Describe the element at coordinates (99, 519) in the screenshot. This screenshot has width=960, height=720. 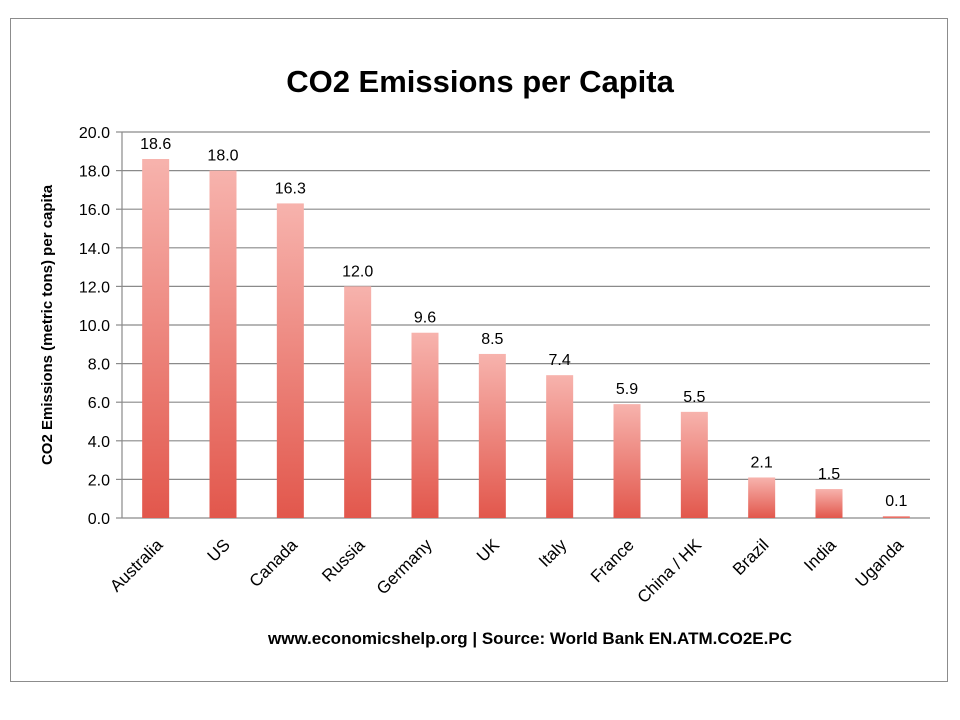
I see `y-tick-label: 0.0` at that location.